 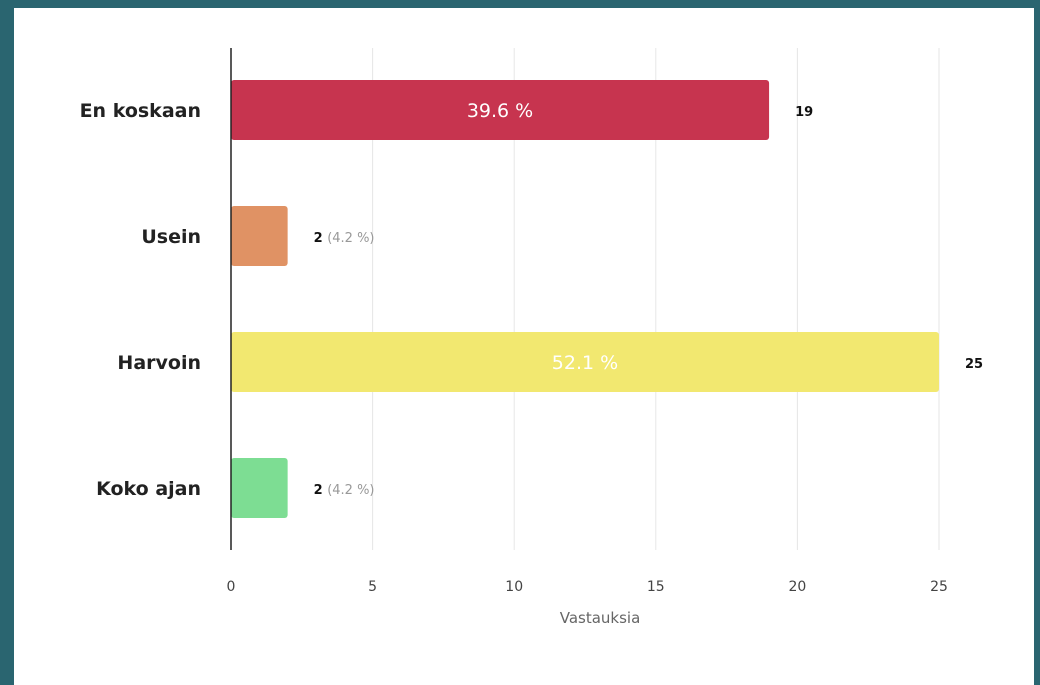 I want to click on x-tick-label: 20, so click(x=797, y=587).